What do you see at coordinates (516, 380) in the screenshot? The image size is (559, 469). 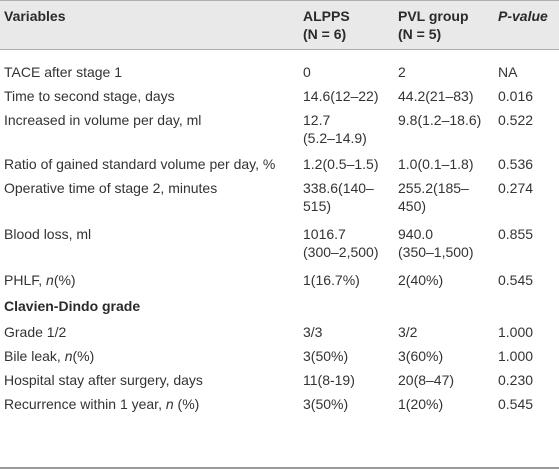 I see `row-pvalue: 0.230` at bounding box center [516, 380].